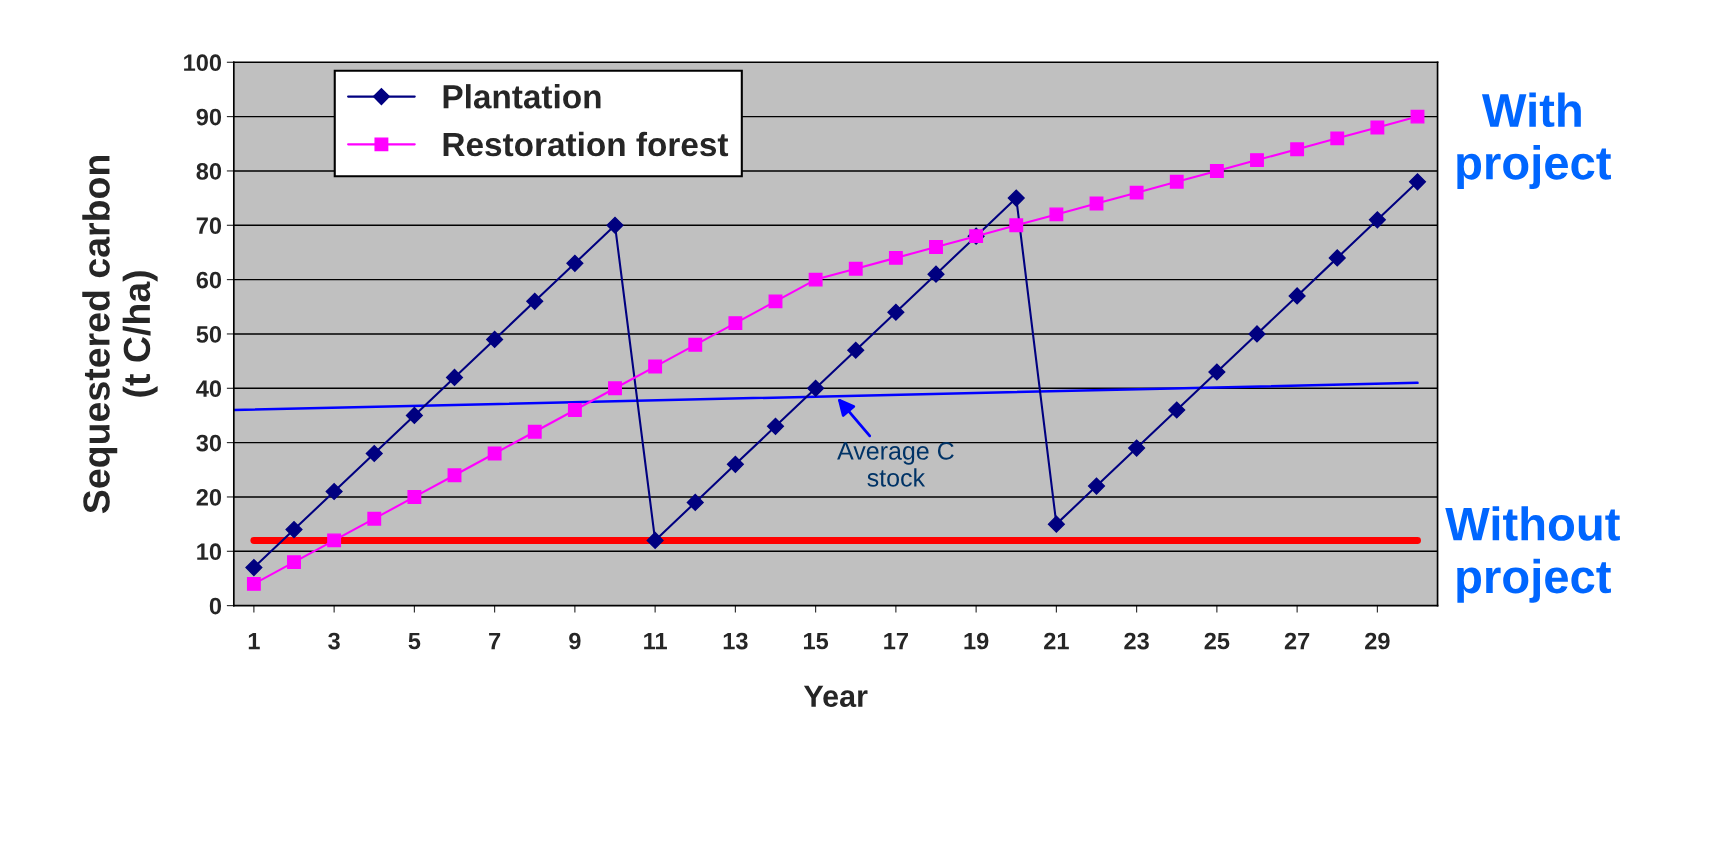  What do you see at coordinates (1377, 641) in the screenshot?
I see `x-tick-label: 29` at bounding box center [1377, 641].